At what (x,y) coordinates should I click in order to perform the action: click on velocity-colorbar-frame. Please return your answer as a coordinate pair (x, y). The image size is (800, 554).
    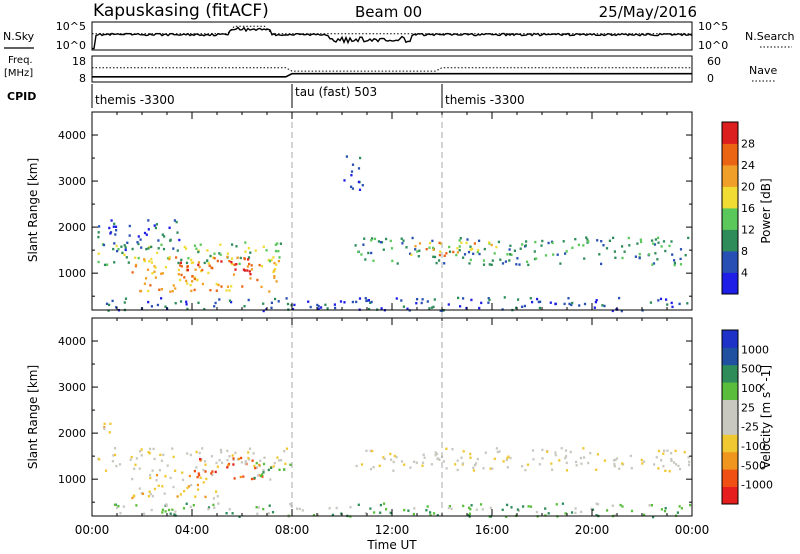
    Looking at the image, I should click on (730, 417).